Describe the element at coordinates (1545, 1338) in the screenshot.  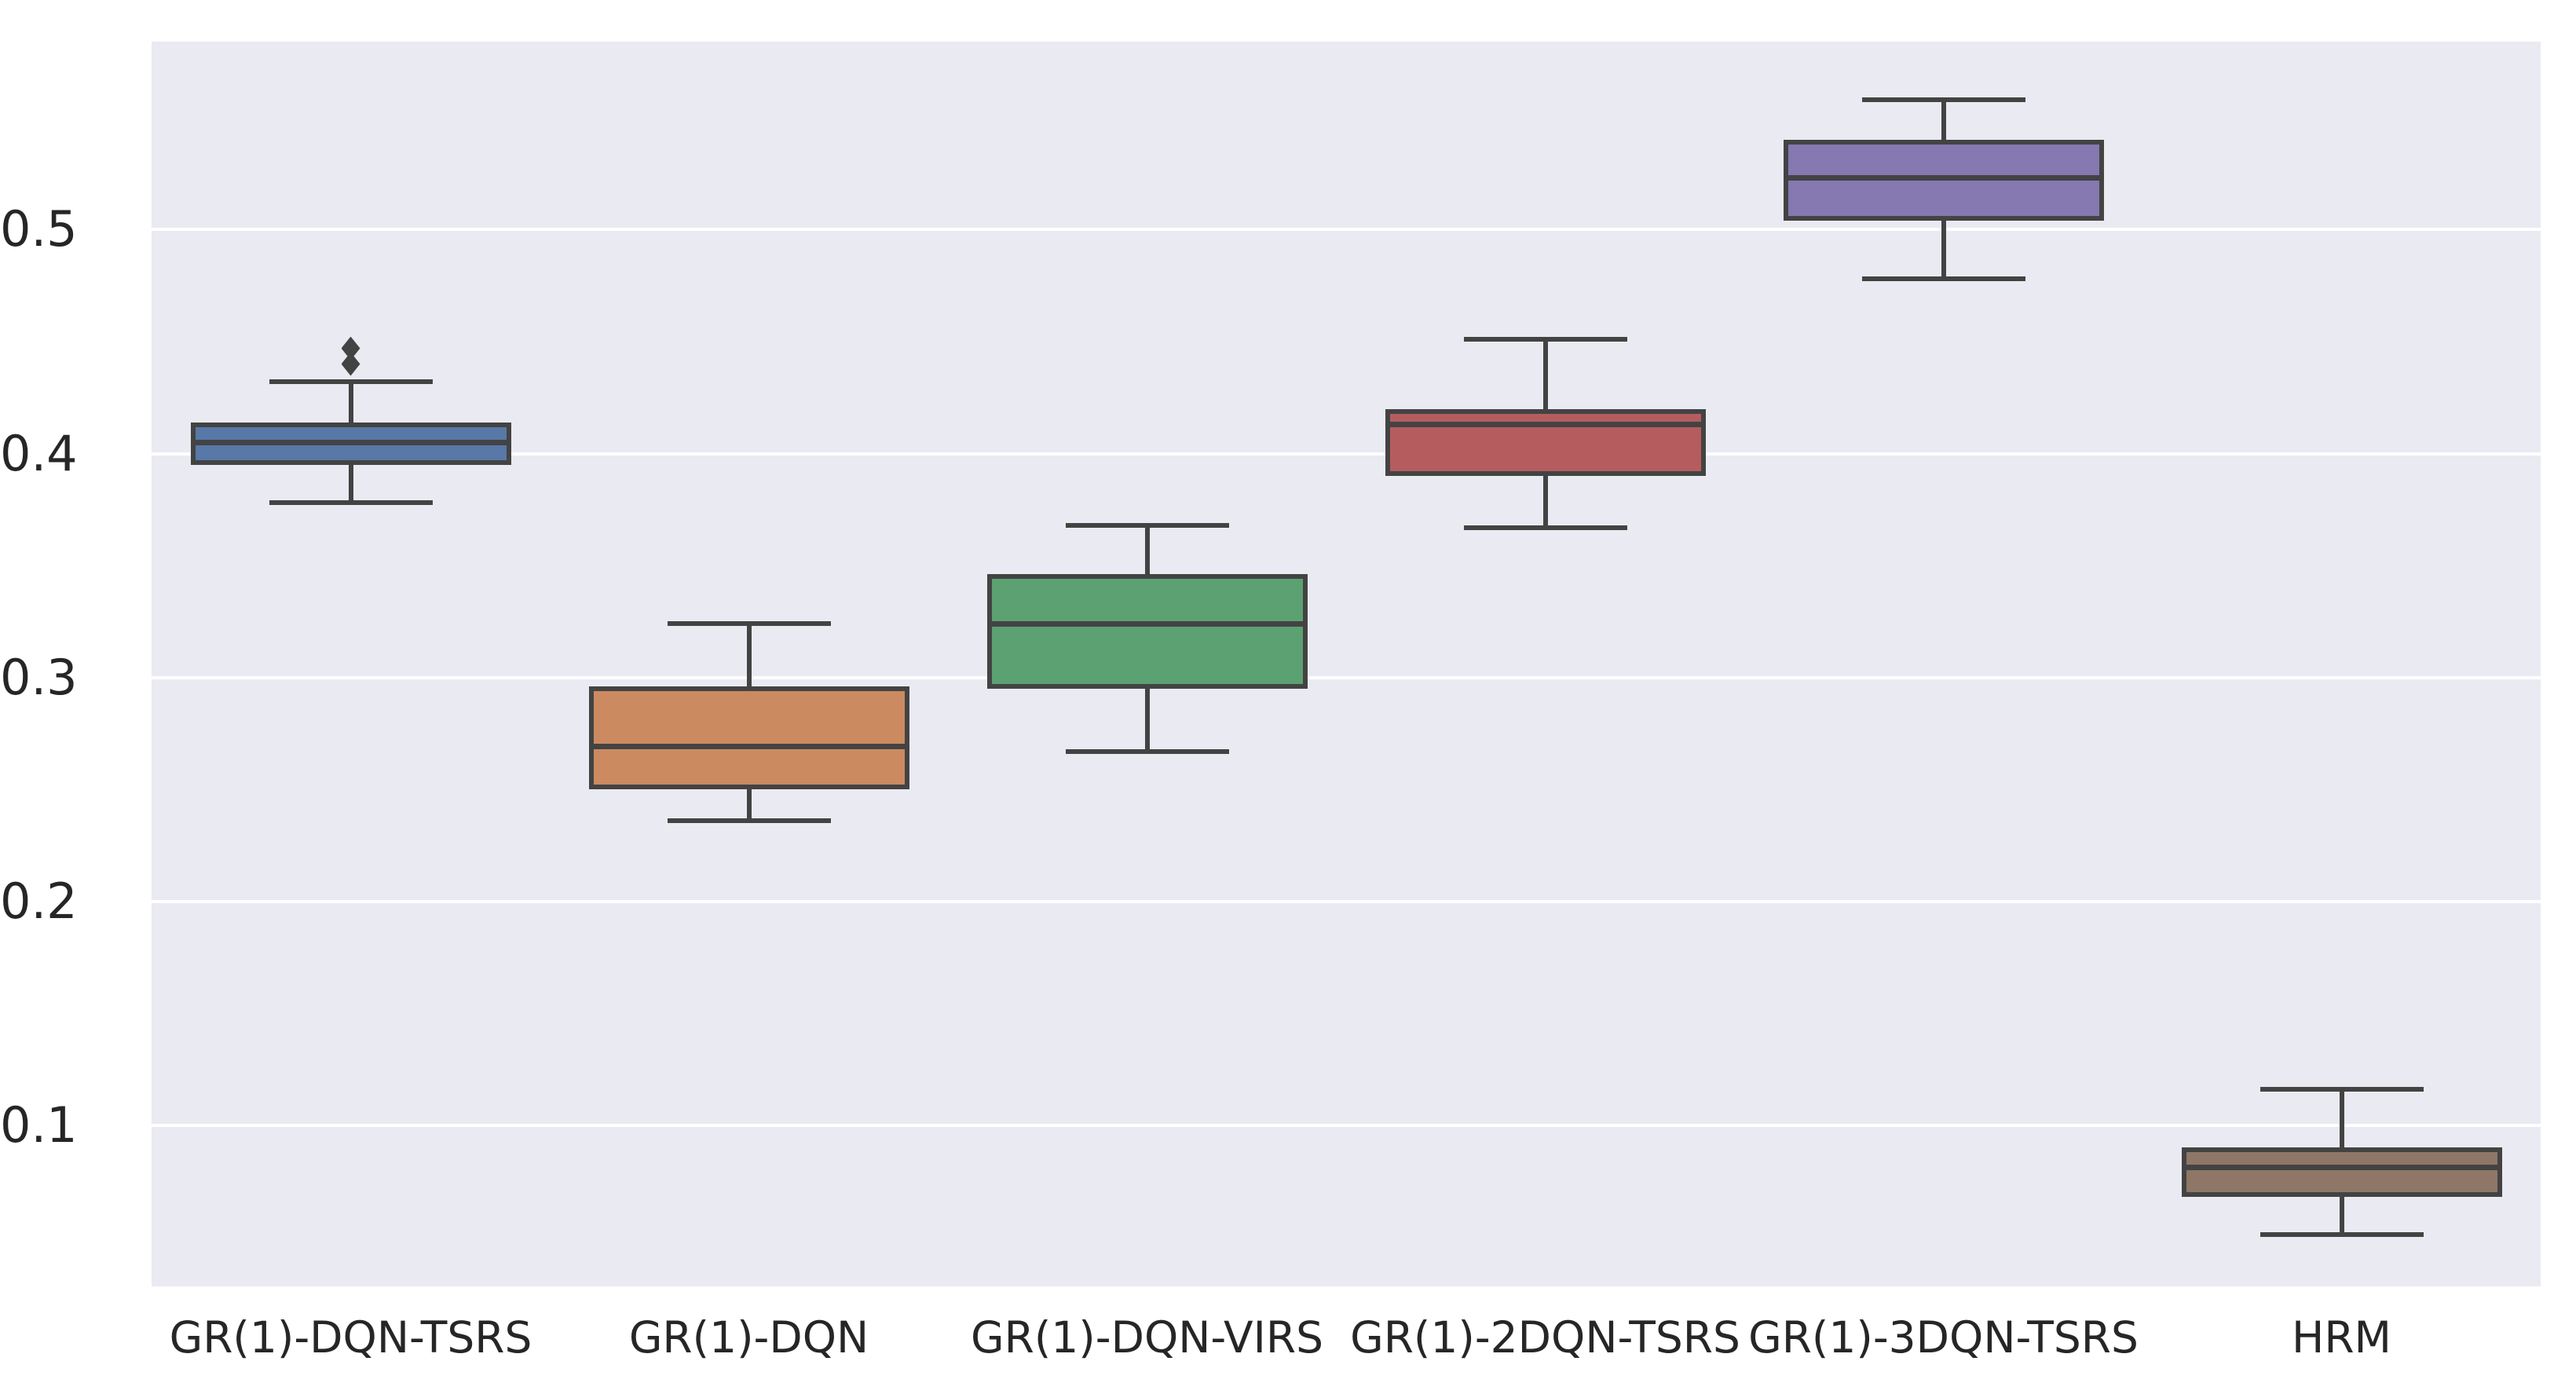
I see `x-tick-label: GR(1)-2DQN-TSRS` at that location.